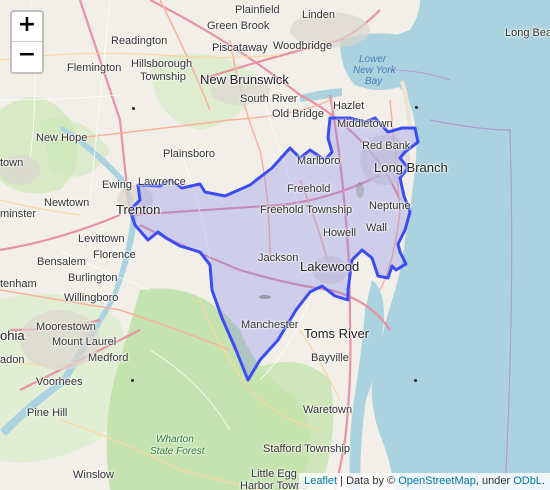 Image resolution: width=550 pixels, height=490 pixels. Describe the element at coordinates (66, 327) in the screenshot. I see `place-label: Moorestown` at that location.